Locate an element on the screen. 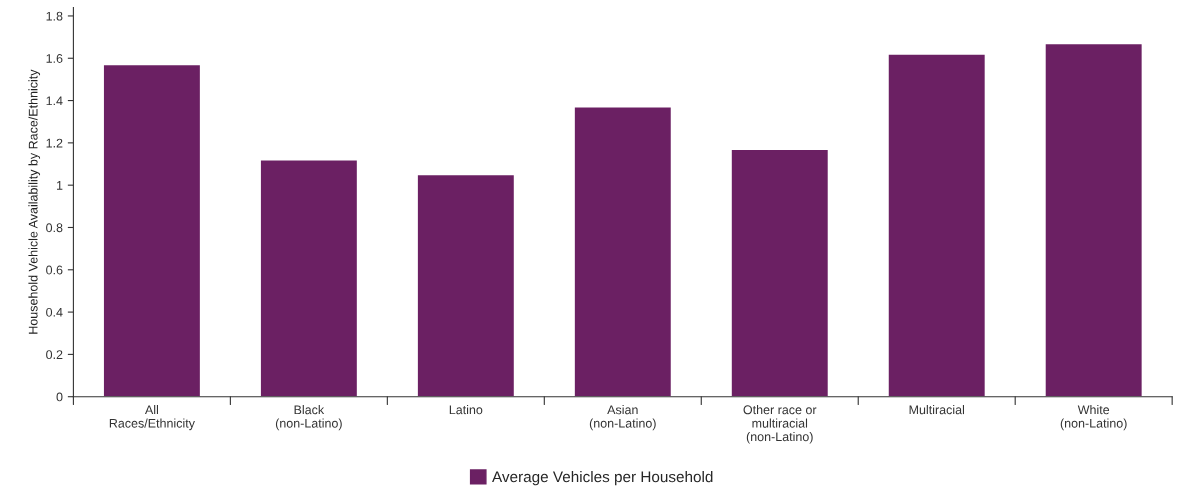 This screenshot has height=499, width=1184. x-tick-label: Multiracial is located at coordinates (937, 410).